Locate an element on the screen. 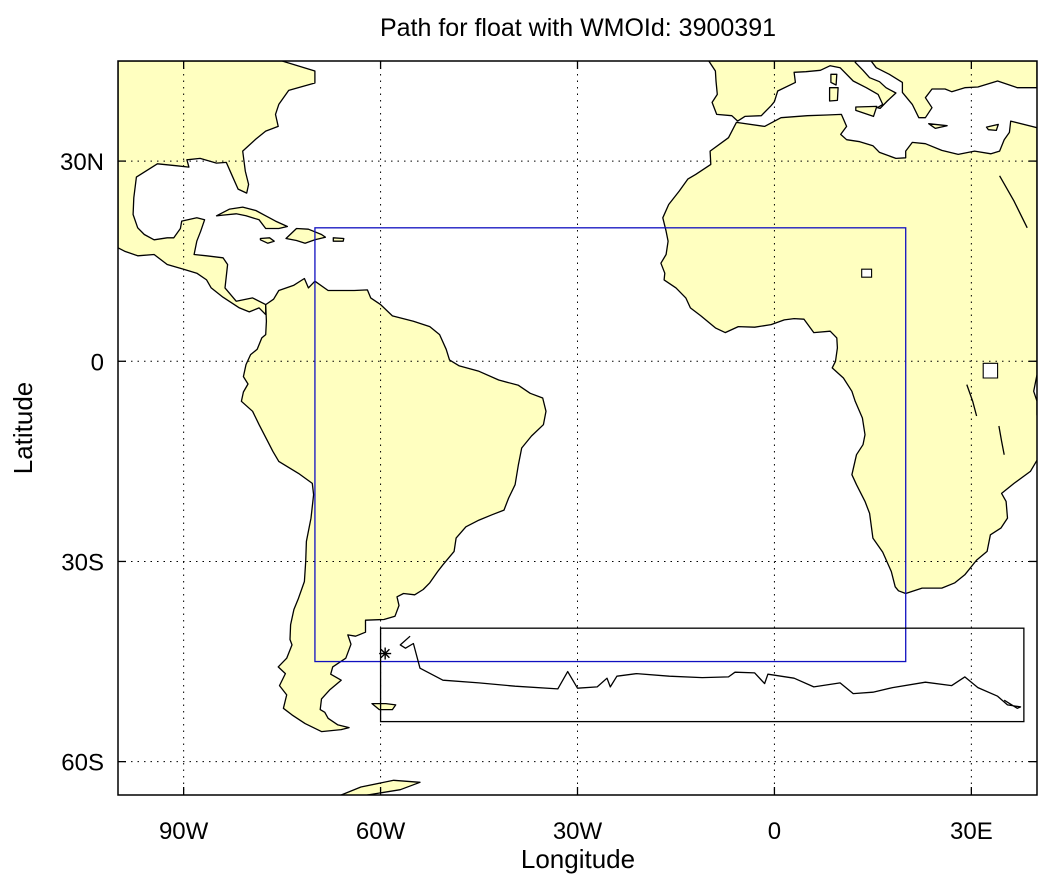  red-sea-shore is located at coordinates (1013, 202).